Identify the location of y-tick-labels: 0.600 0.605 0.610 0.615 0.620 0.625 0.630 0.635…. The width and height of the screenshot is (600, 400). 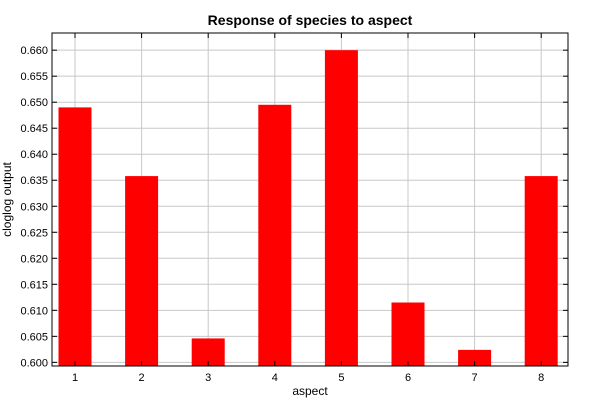
(34, 207).